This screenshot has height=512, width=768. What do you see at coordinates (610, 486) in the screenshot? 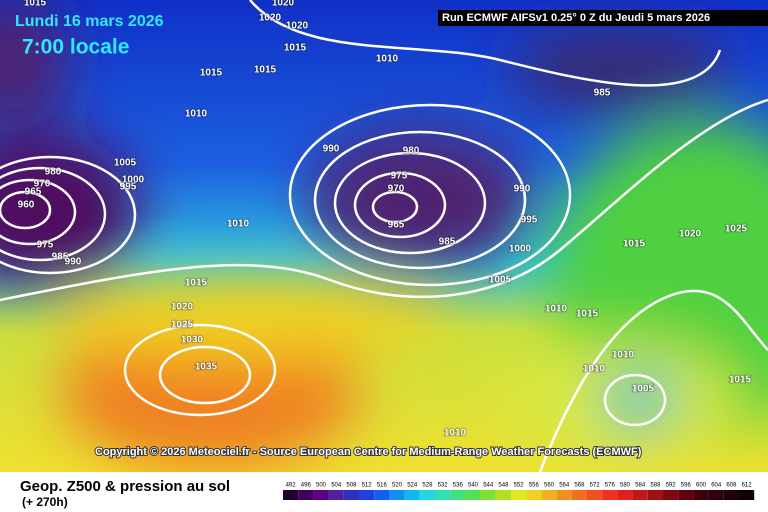
I see `scale-label: 576` at bounding box center [610, 486].